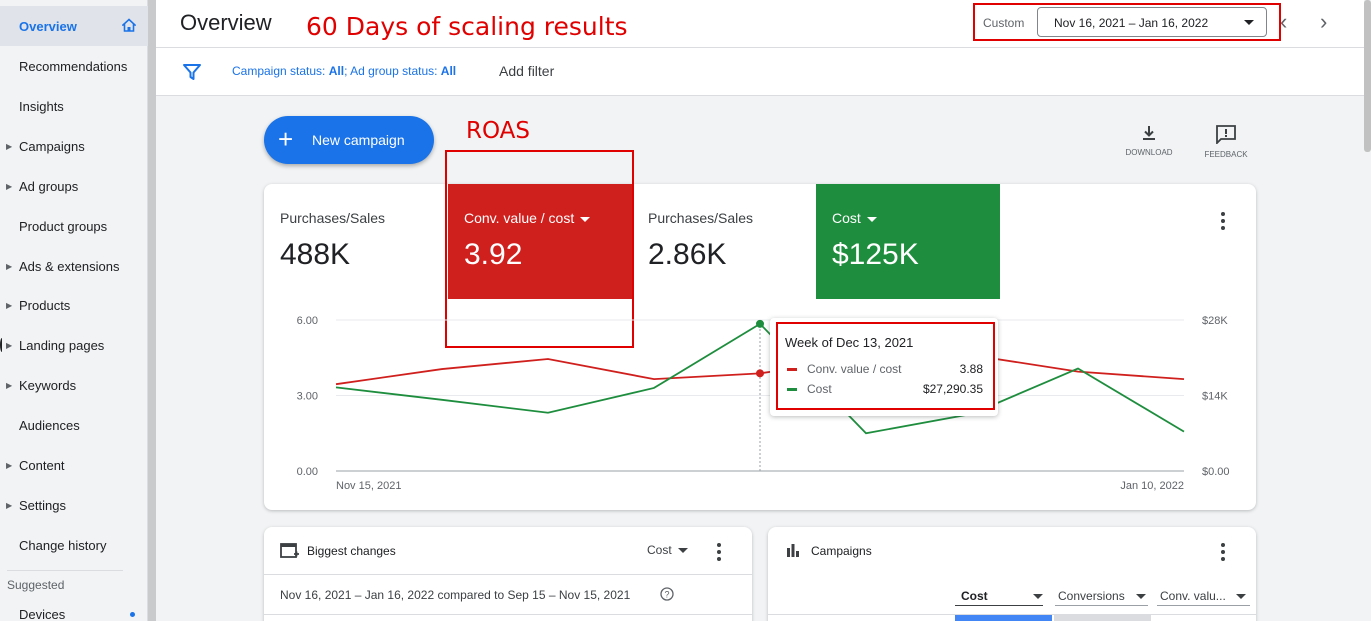  What do you see at coordinates (1226, 154) in the screenshot?
I see `feedback-label: FEEDBACK` at bounding box center [1226, 154].